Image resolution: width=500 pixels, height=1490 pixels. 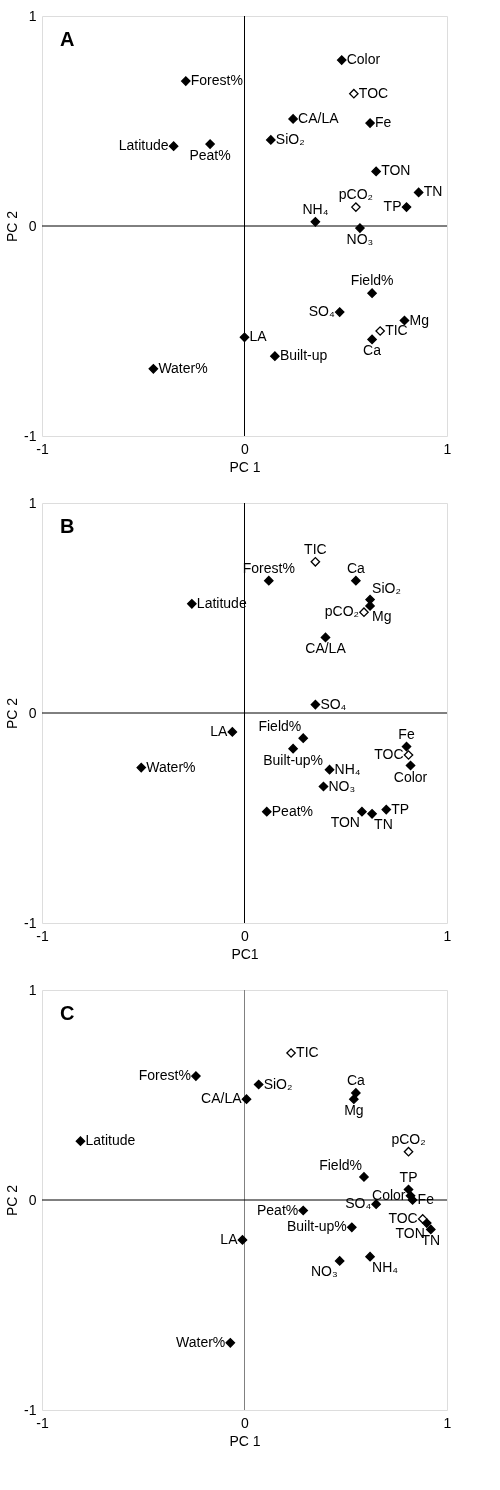 What do you see at coordinates (316, 1226) in the screenshot?
I see `annotation: Built-up%` at bounding box center [316, 1226].